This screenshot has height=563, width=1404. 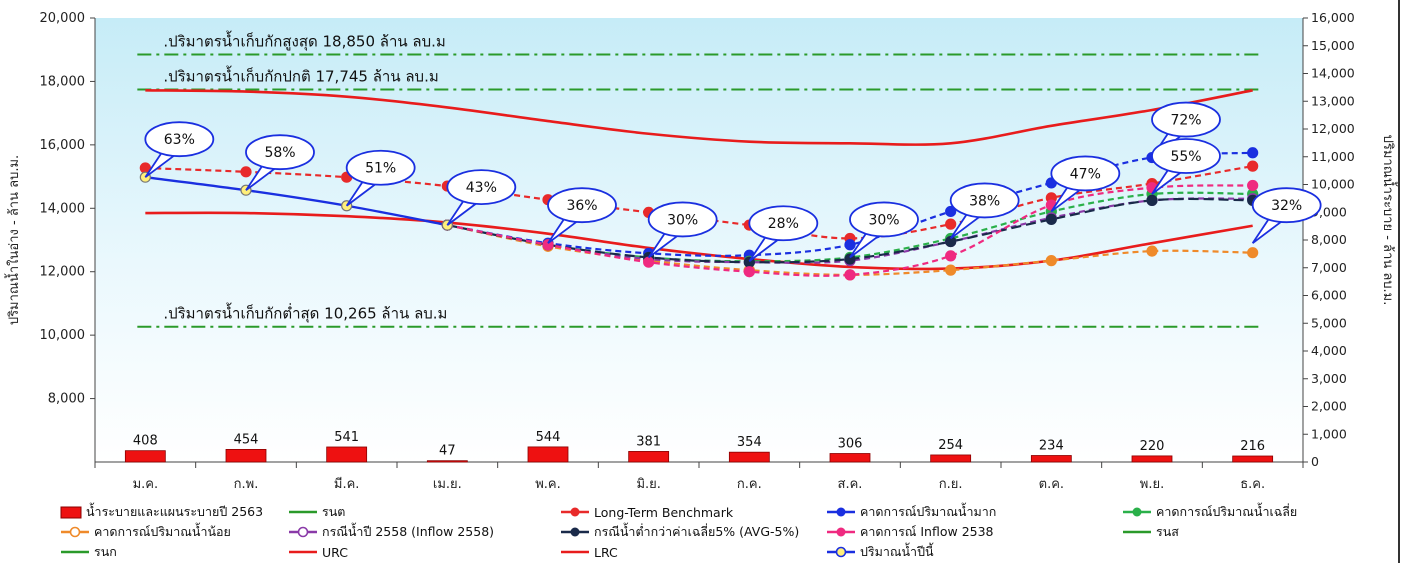 I want to click on callout-label: 58%, so click(x=279, y=153).